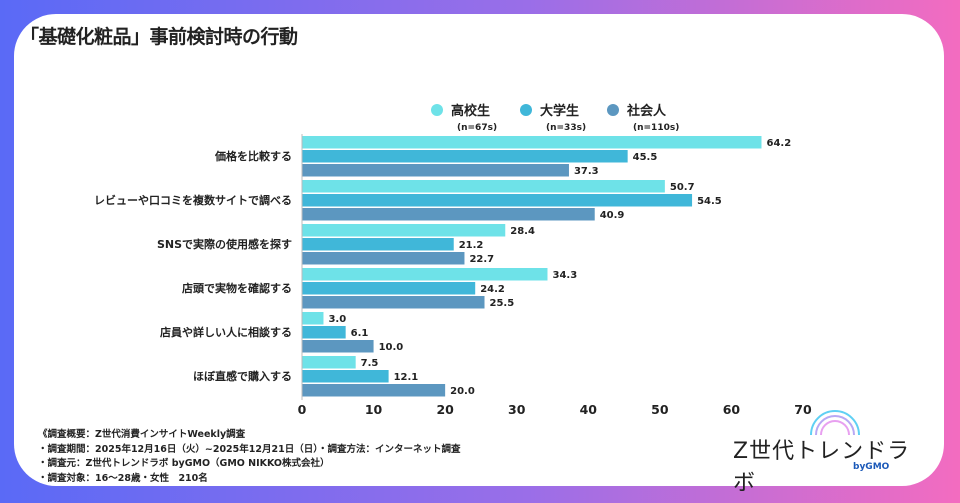 Image resolution: width=960 pixels, height=503 pixels. I want to click on note-line: 《調査概要：Z世代消費インサイトWeekly調査, so click(142, 434).